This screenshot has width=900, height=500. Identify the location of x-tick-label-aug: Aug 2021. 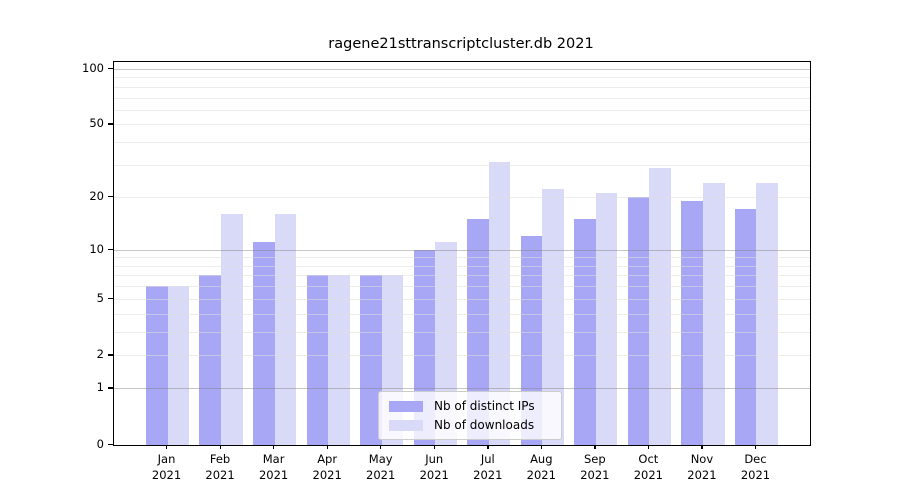
(541, 467).